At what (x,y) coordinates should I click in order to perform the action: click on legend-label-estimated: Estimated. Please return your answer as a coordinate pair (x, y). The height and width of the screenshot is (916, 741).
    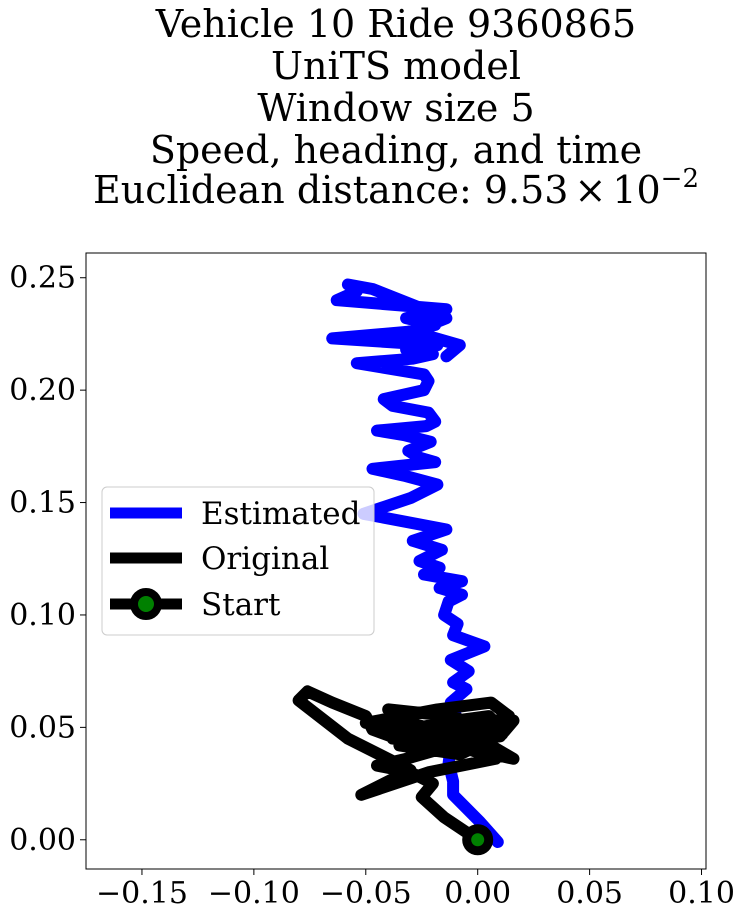
    Looking at the image, I should click on (280, 514).